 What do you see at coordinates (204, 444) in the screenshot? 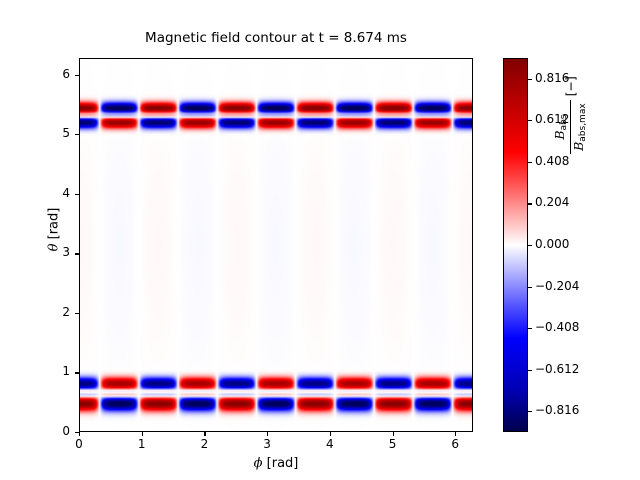
I see `x-tick-label: 2` at bounding box center [204, 444].